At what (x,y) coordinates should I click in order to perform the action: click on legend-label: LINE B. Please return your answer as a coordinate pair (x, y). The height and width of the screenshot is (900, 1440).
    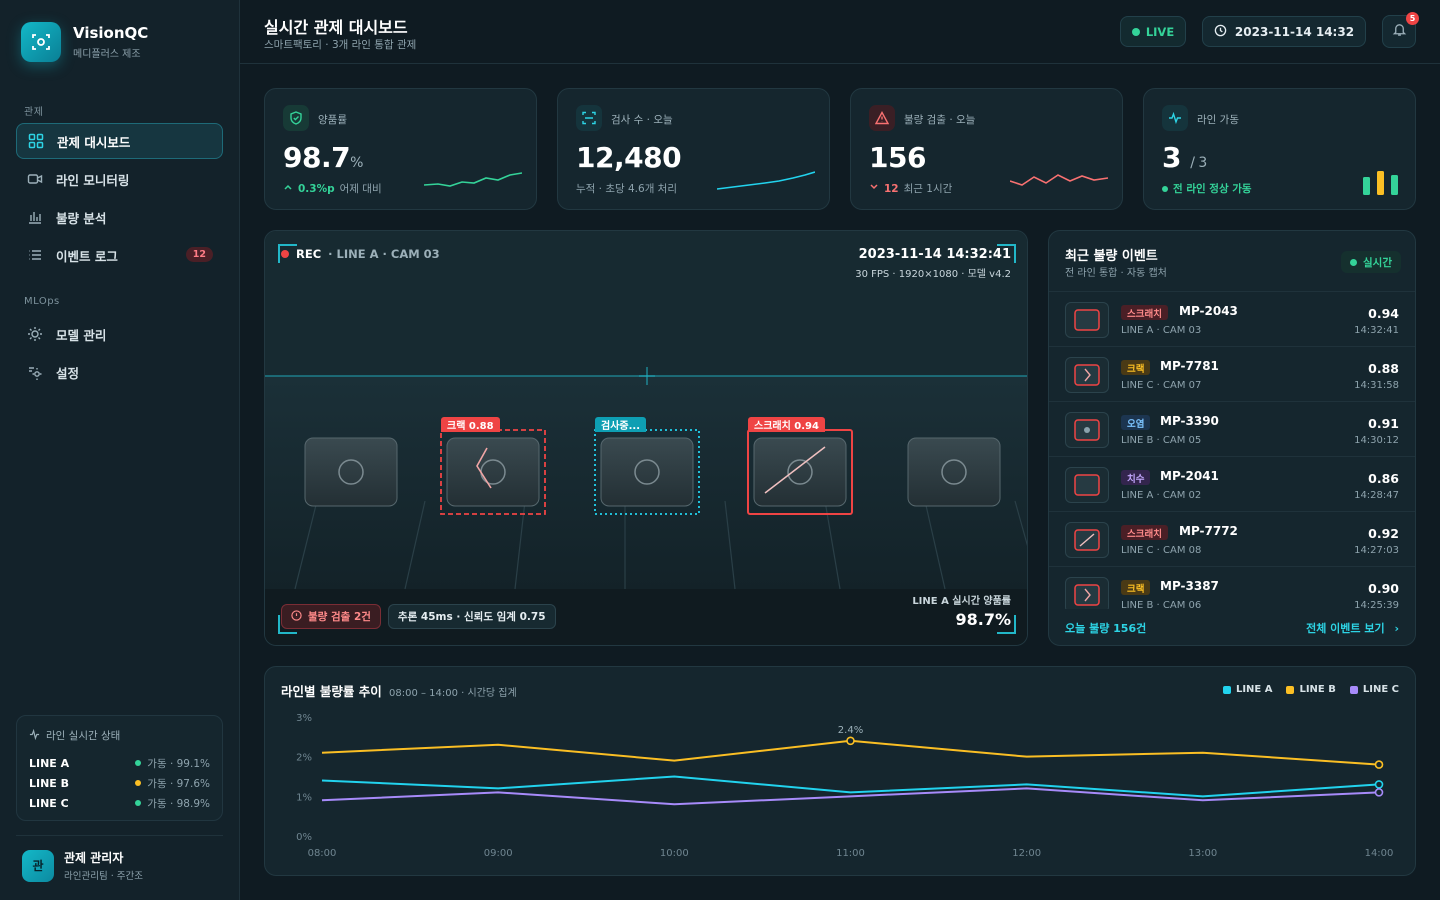
    Looking at the image, I should click on (1317, 689).